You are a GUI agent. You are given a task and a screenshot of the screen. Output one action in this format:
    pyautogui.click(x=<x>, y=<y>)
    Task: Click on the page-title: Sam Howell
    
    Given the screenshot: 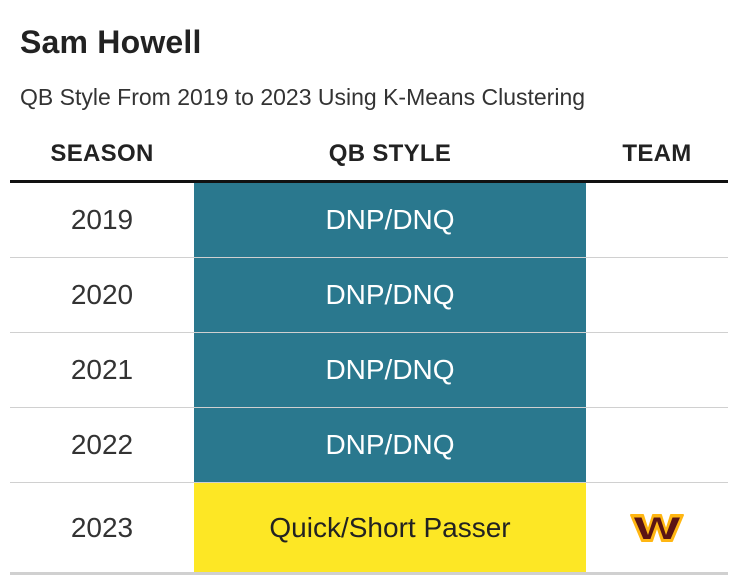 What is the action you would take?
    pyautogui.click(x=111, y=42)
    